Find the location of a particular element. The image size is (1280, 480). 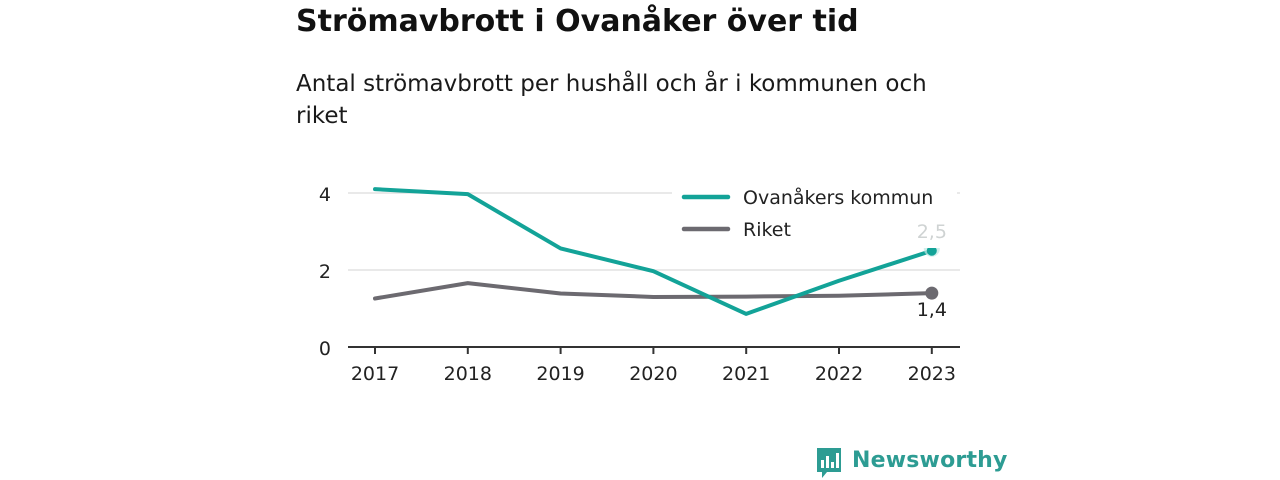

series-line-ovanaker is located at coordinates (653, 251).